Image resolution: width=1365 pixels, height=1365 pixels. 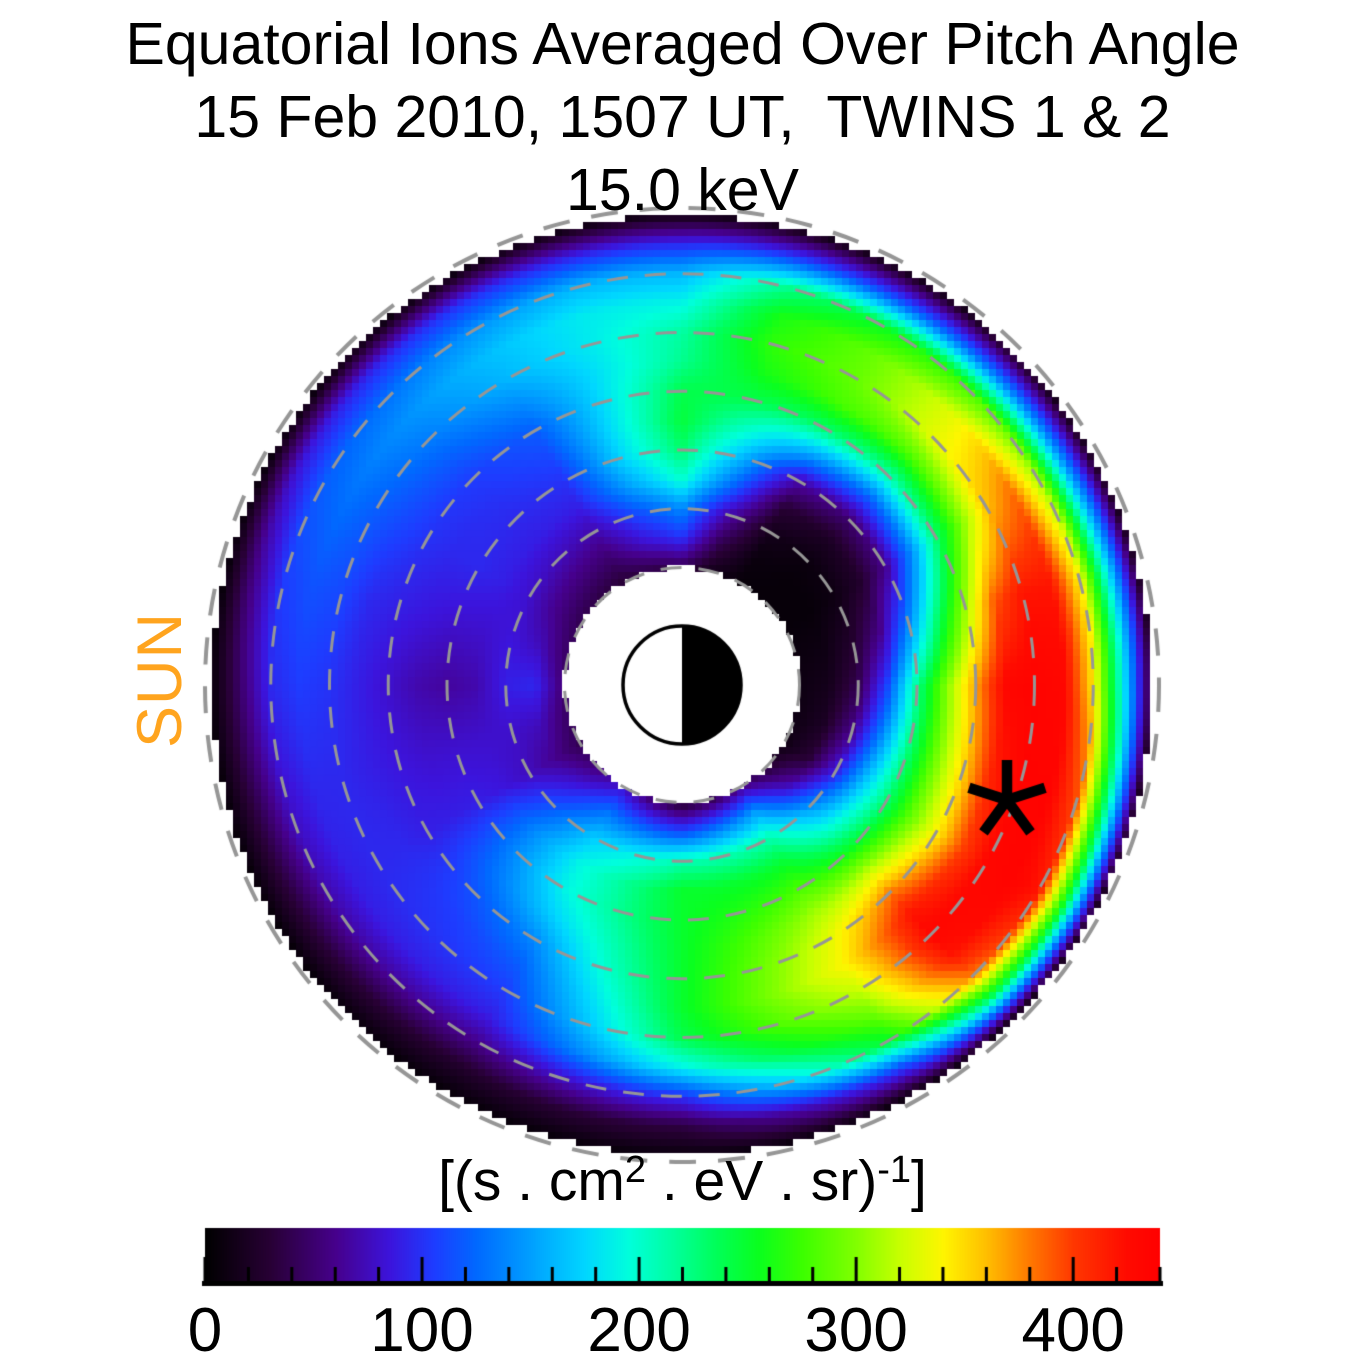 I want to click on colorbar-tick-400: 400, so click(x=1073, y=1330).